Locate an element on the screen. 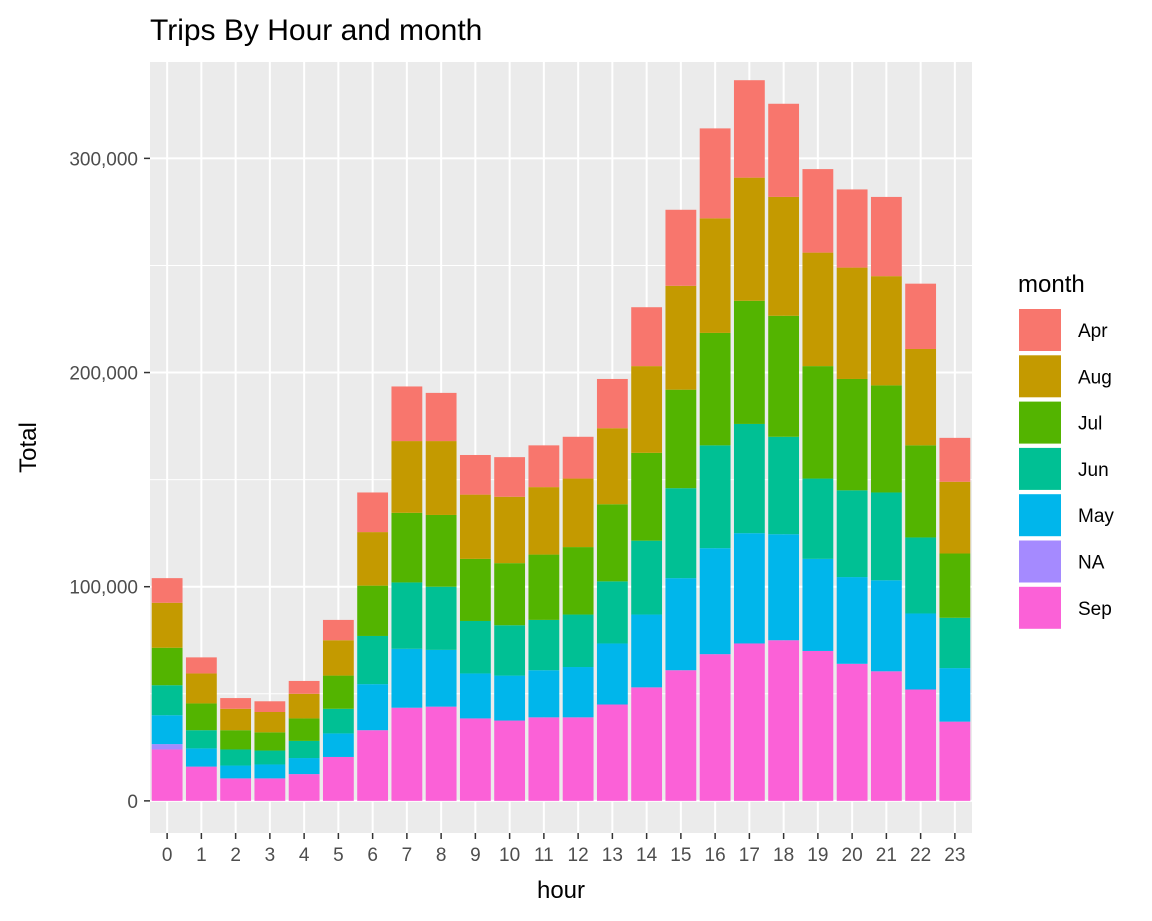 The image size is (1152, 921). y-tick-label: 200,000 is located at coordinates (103, 374).